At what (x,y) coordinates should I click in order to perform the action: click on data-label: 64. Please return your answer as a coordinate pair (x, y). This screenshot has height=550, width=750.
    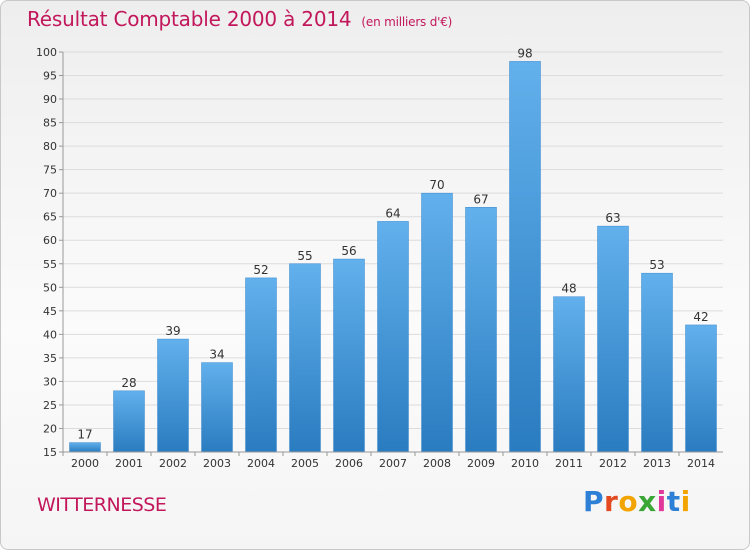
    Looking at the image, I should click on (392, 213).